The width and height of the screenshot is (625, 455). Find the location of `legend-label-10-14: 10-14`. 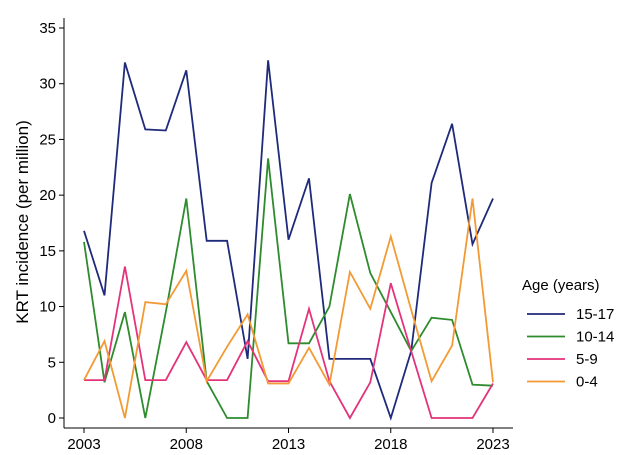

legend-label-10-14: 10-14 is located at coordinates (595, 337).